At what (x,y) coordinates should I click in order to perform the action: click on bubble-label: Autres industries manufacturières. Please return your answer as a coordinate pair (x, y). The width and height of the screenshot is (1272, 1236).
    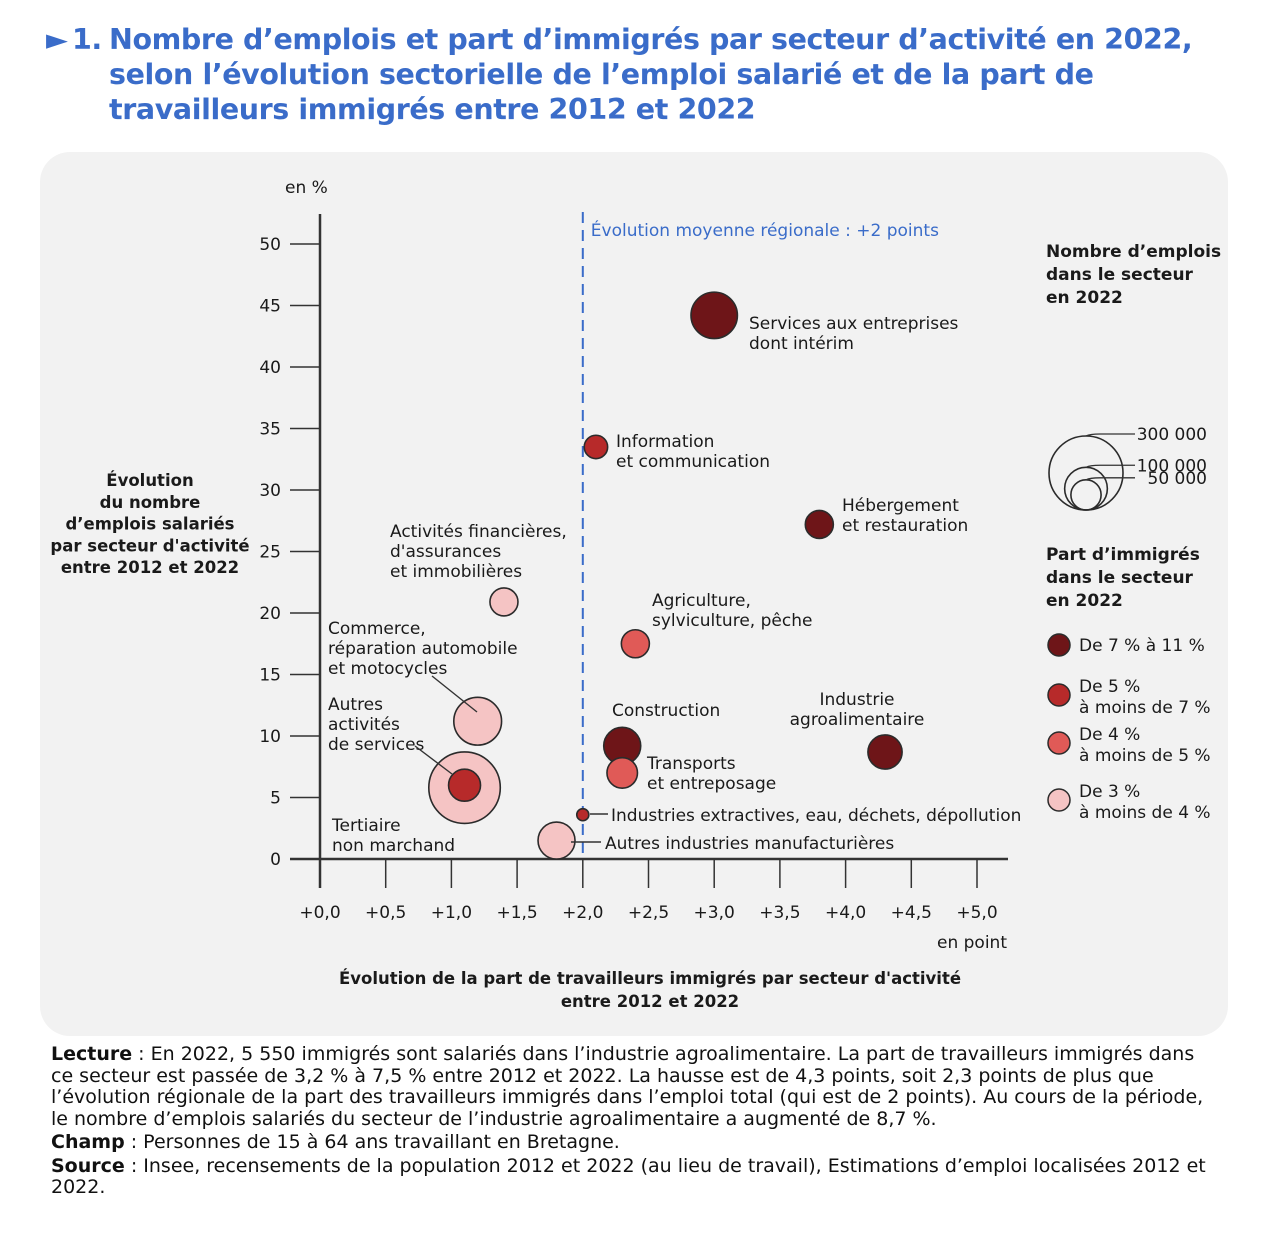
    Looking at the image, I should click on (749, 844).